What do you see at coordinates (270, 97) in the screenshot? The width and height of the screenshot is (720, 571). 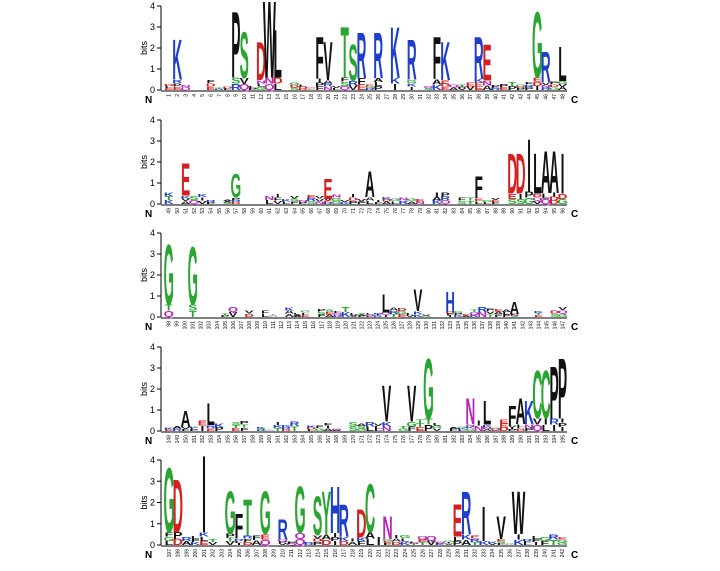 I see `position-label: 13` at bounding box center [270, 97].